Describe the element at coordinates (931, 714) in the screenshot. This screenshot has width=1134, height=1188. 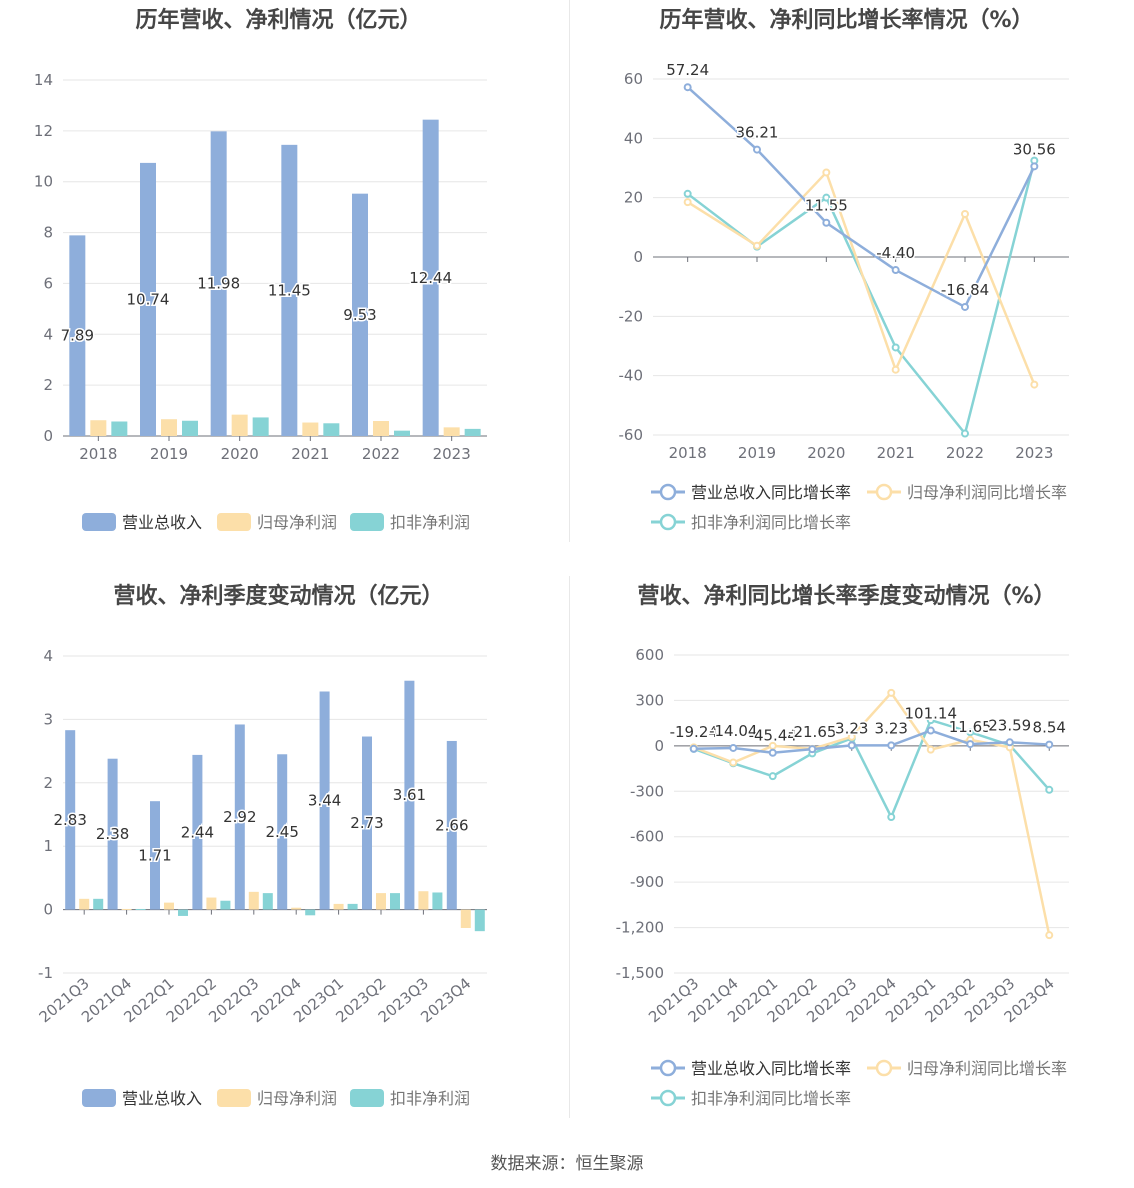
I see `data-label: 101.14` at that location.